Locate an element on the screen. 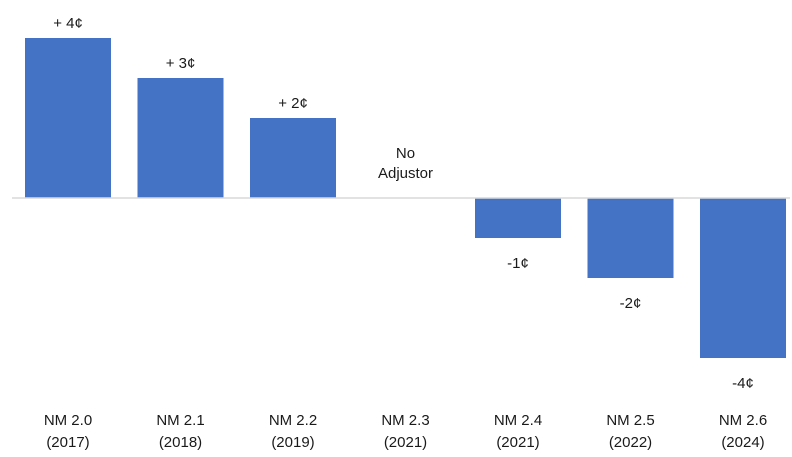  category-label-1: NM 2.1 (2018) is located at coordinates (180, 431).